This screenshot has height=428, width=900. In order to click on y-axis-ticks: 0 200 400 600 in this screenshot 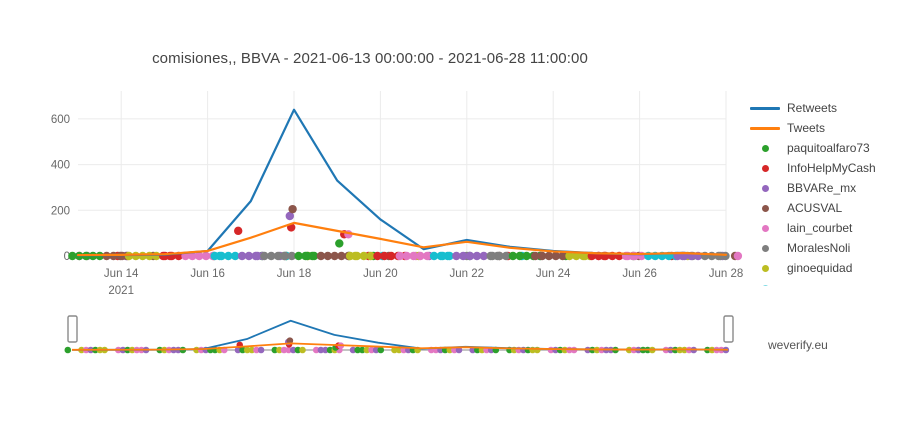, I will do `click(60, 188)`.